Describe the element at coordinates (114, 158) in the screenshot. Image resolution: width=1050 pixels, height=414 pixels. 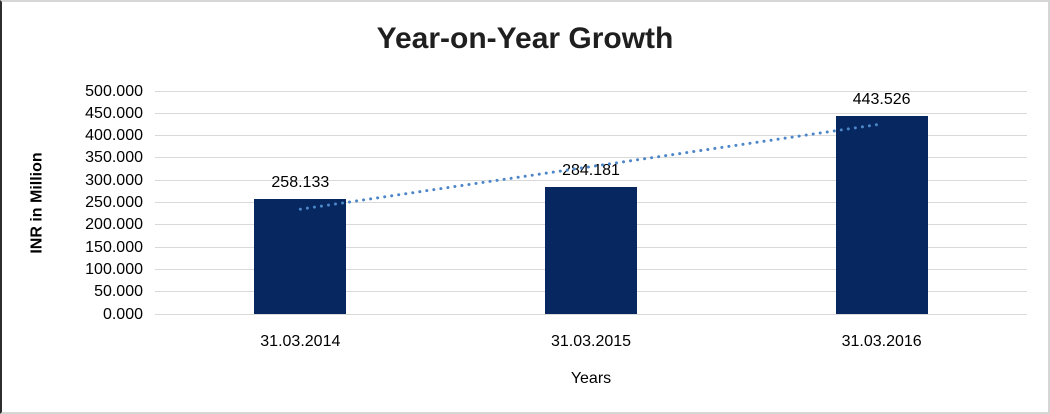
I see `y-tick-label: 350.000` at that location.